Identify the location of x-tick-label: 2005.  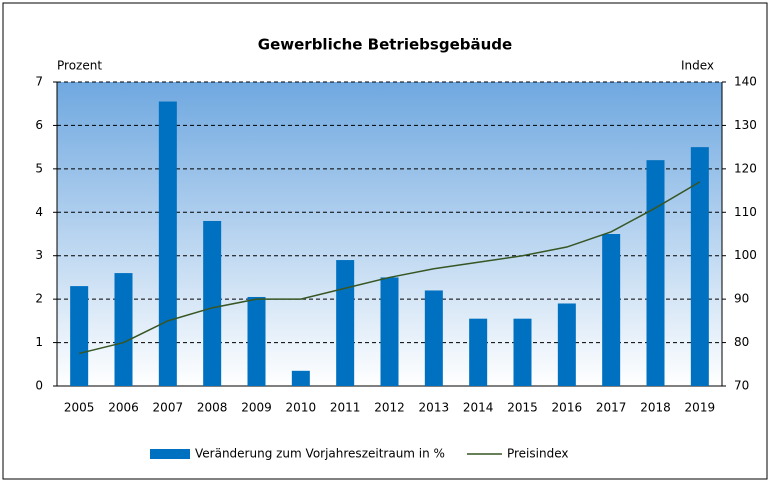
(79, 408).